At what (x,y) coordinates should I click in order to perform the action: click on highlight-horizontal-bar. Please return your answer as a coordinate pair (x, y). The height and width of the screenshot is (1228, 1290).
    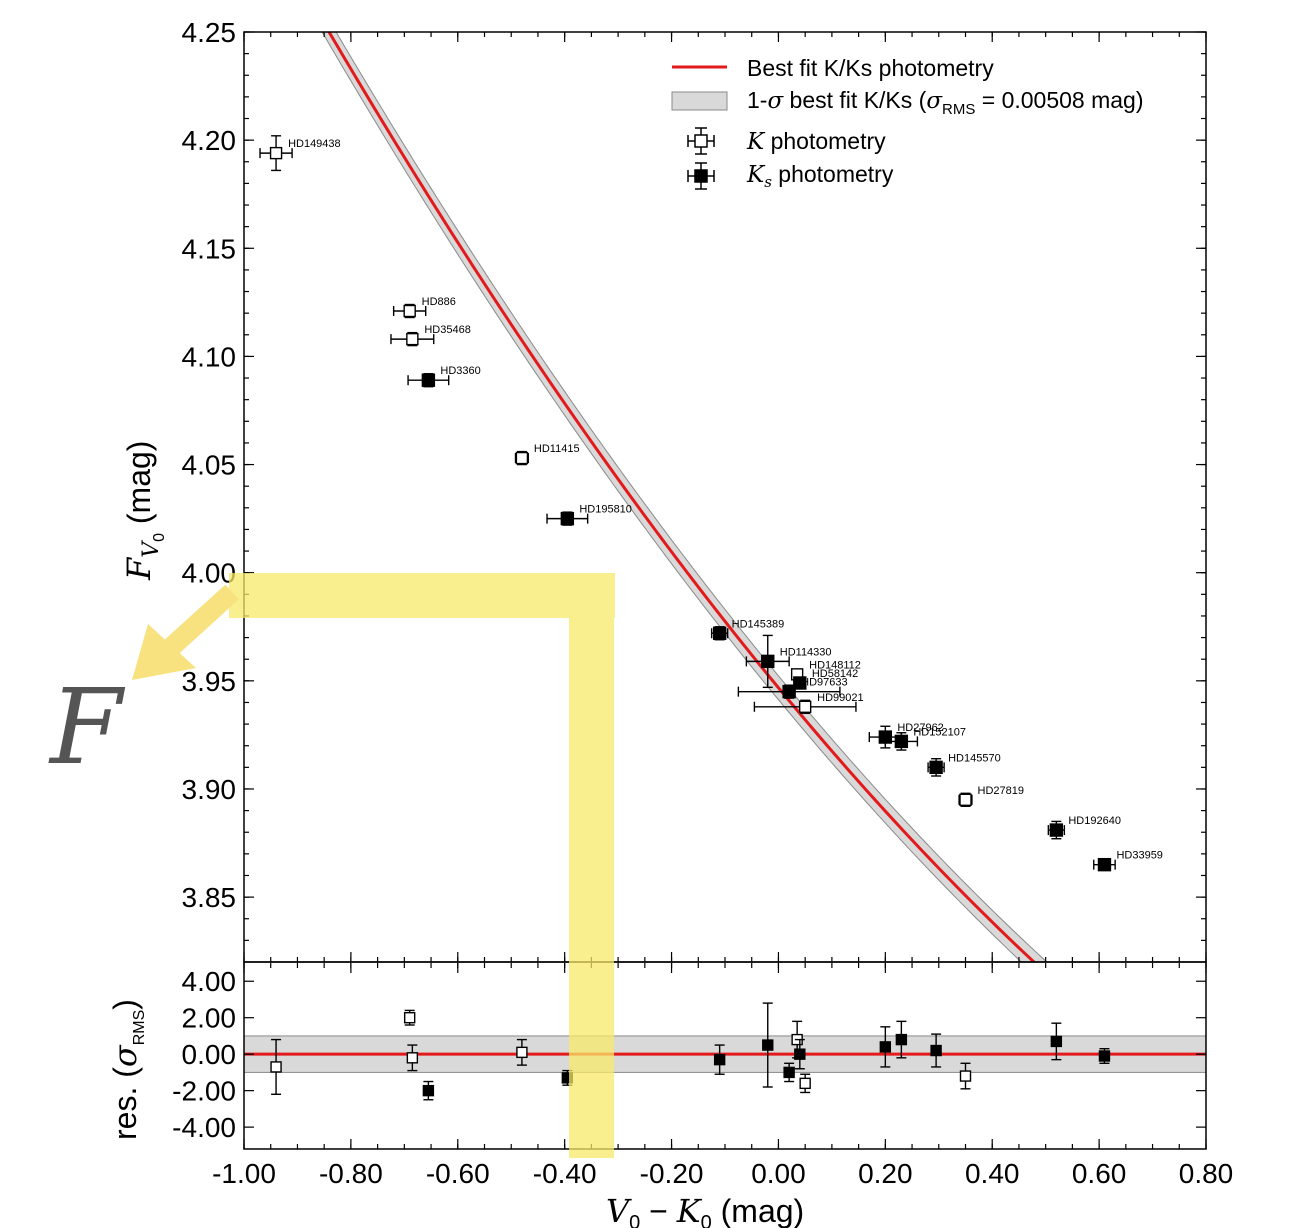
    Looking at the image, I should click on (422, 595).